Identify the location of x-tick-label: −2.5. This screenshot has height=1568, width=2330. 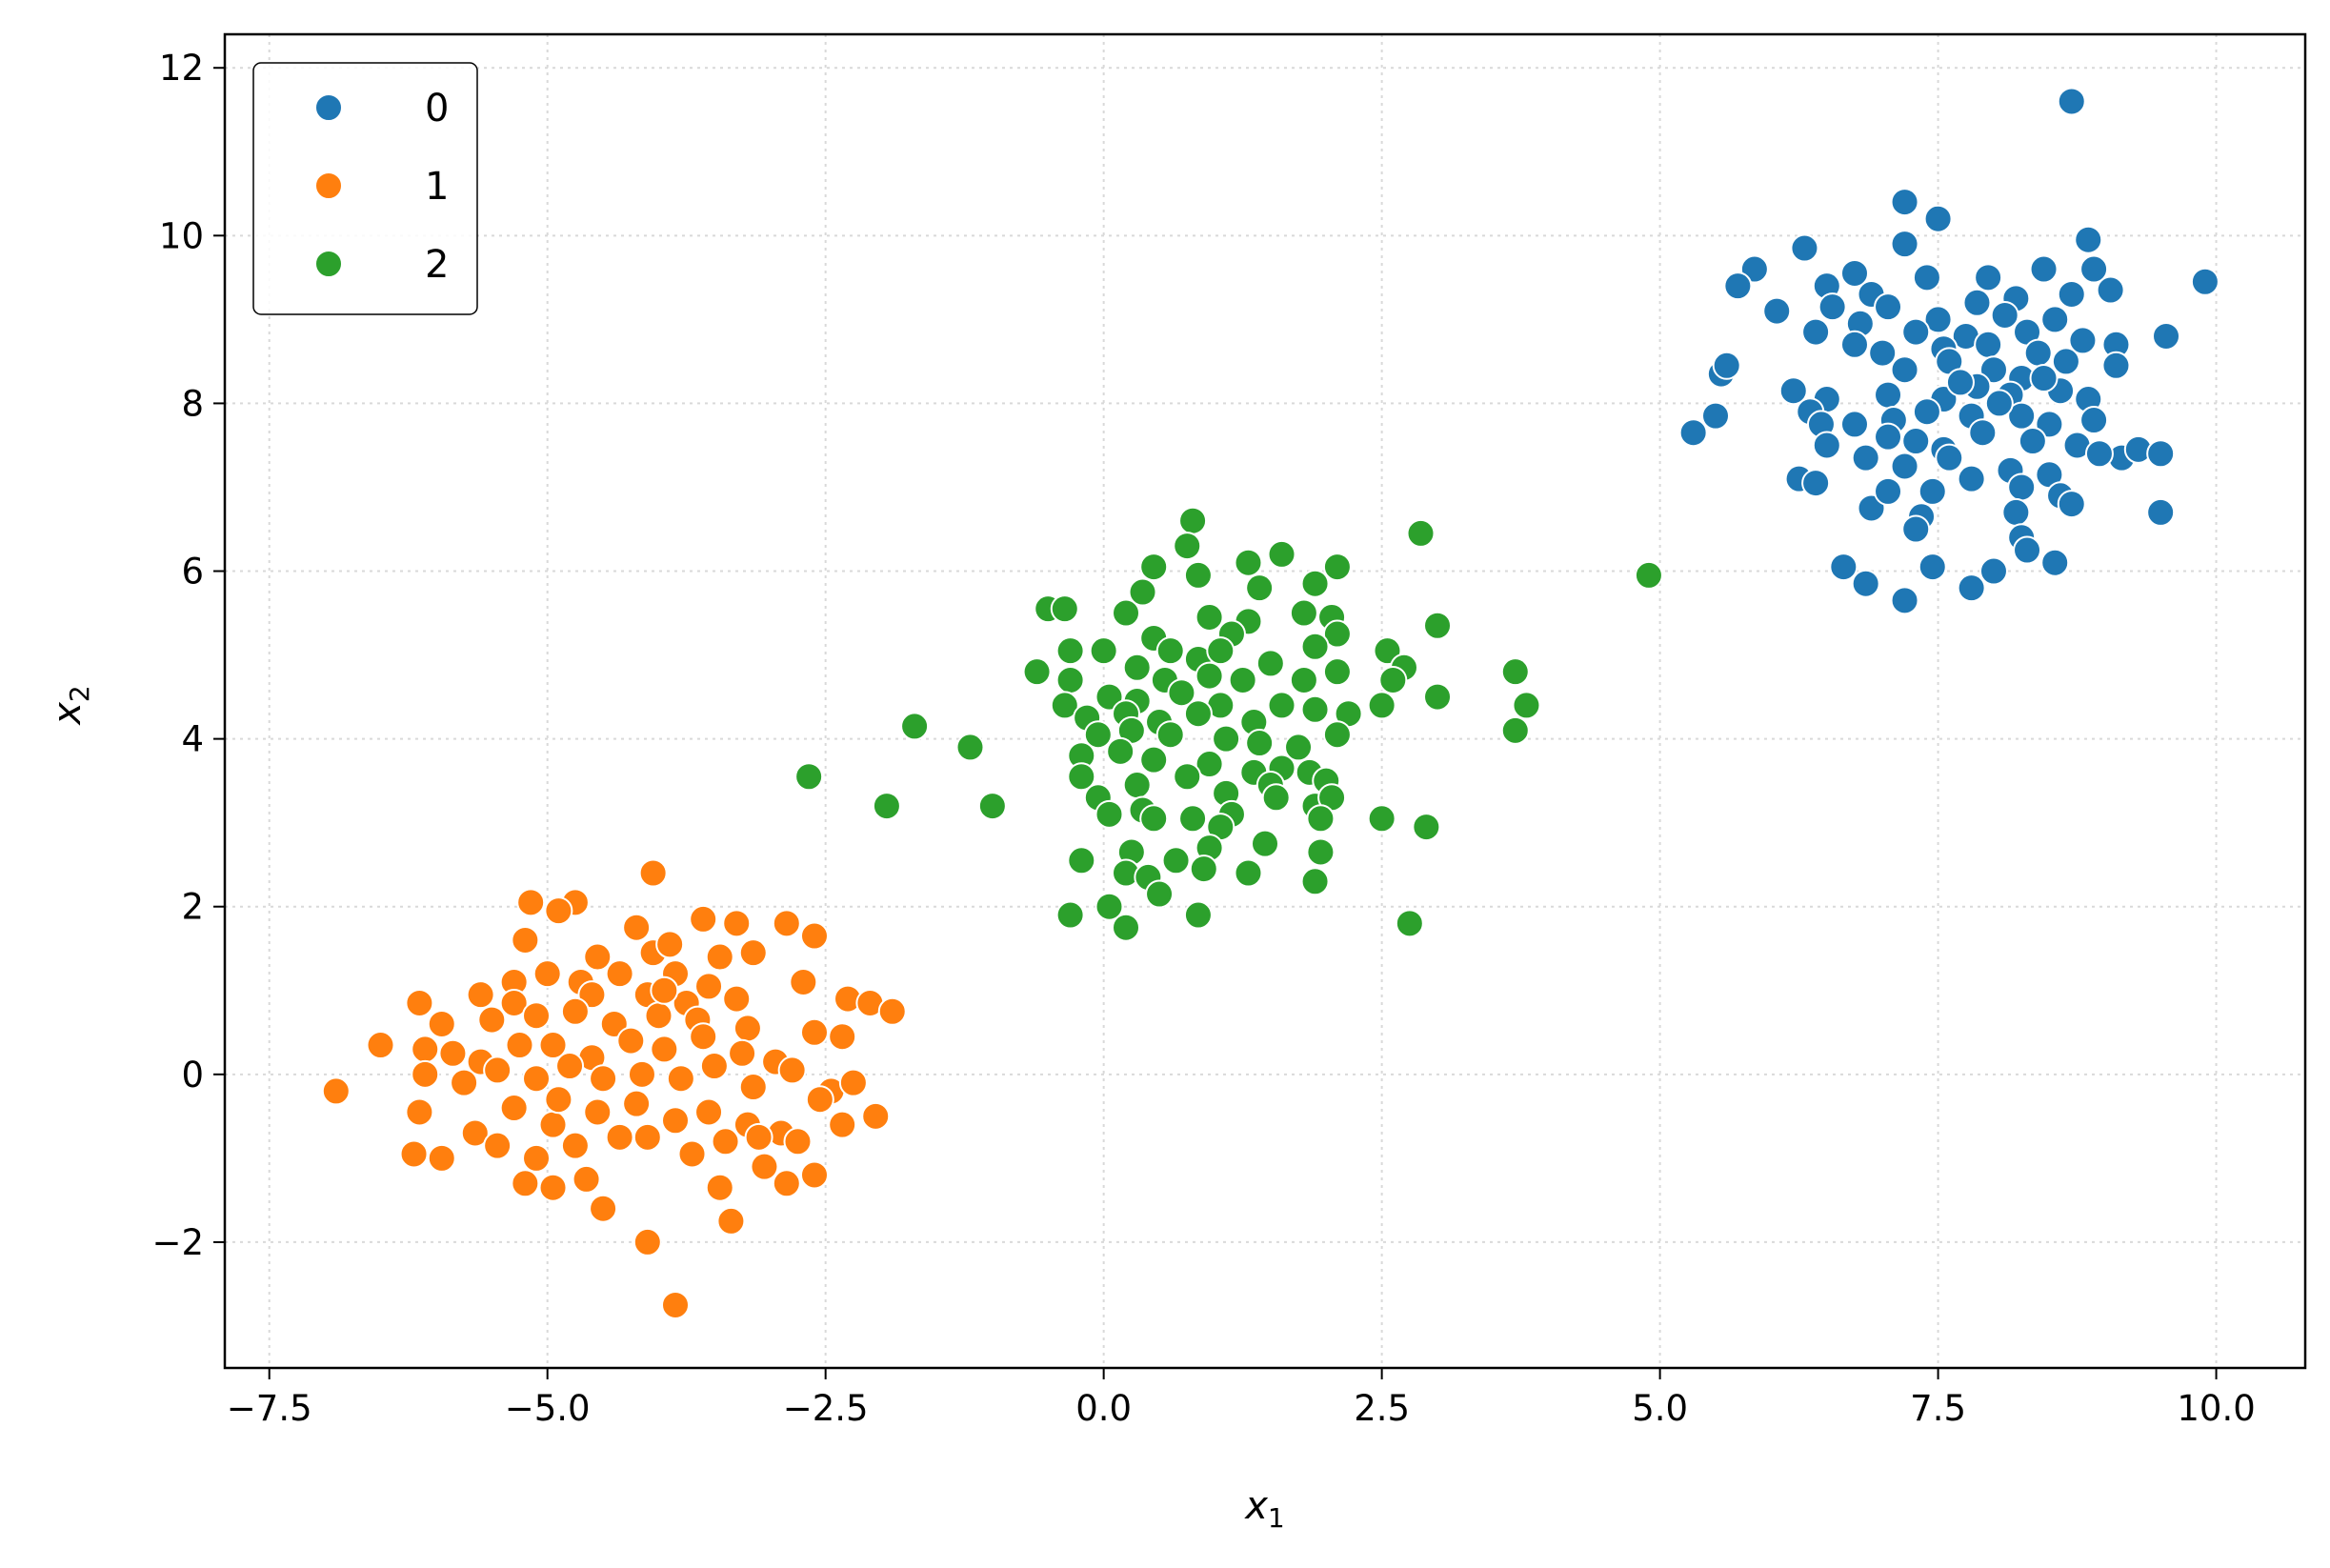
(826, 1408).